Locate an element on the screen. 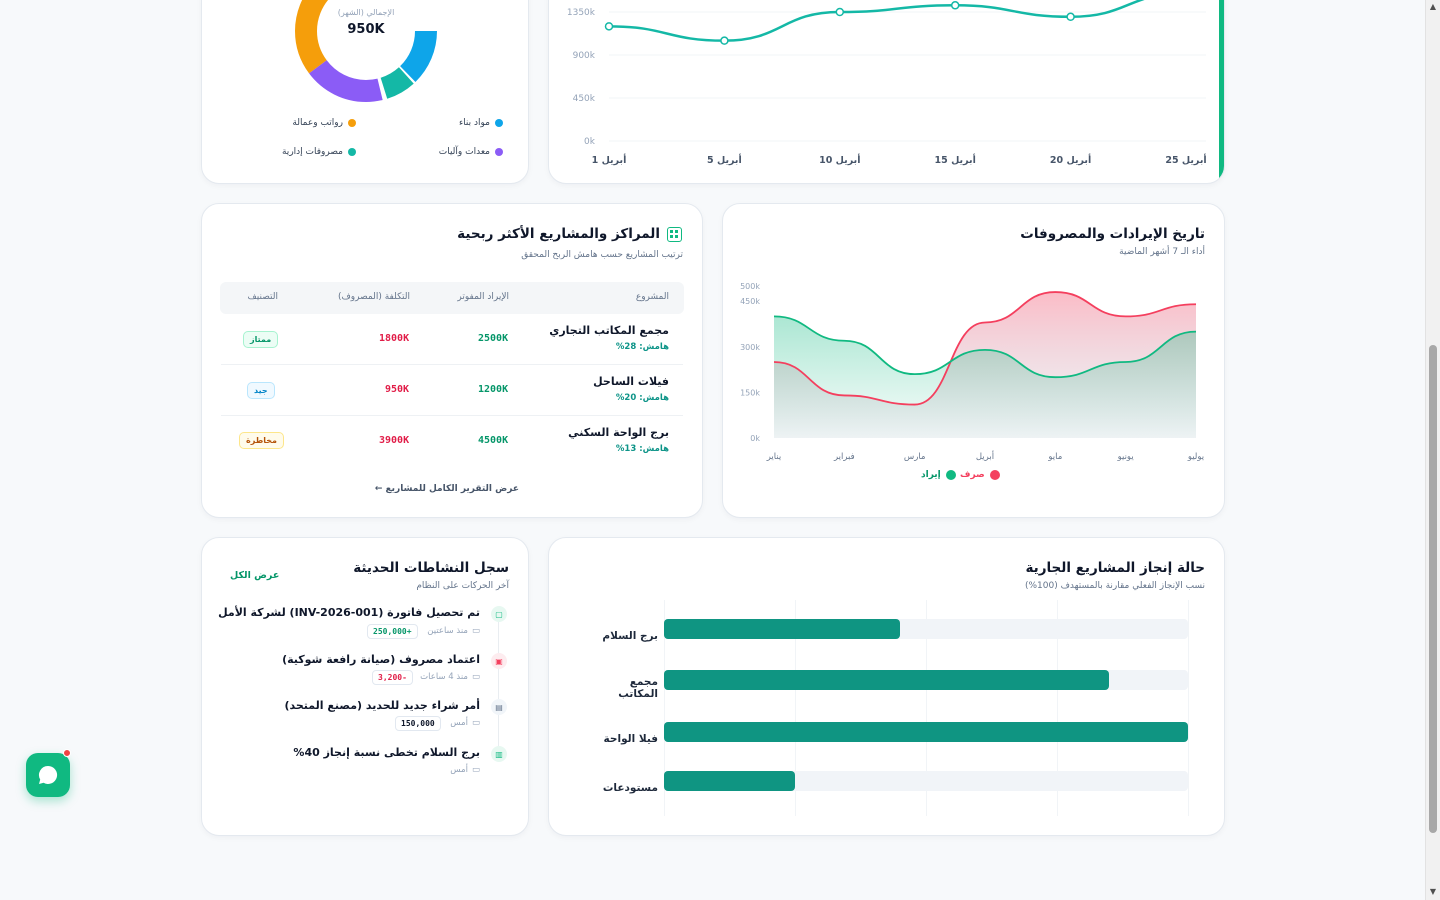  th-project: المشروع is located at coordinates (652, 297).